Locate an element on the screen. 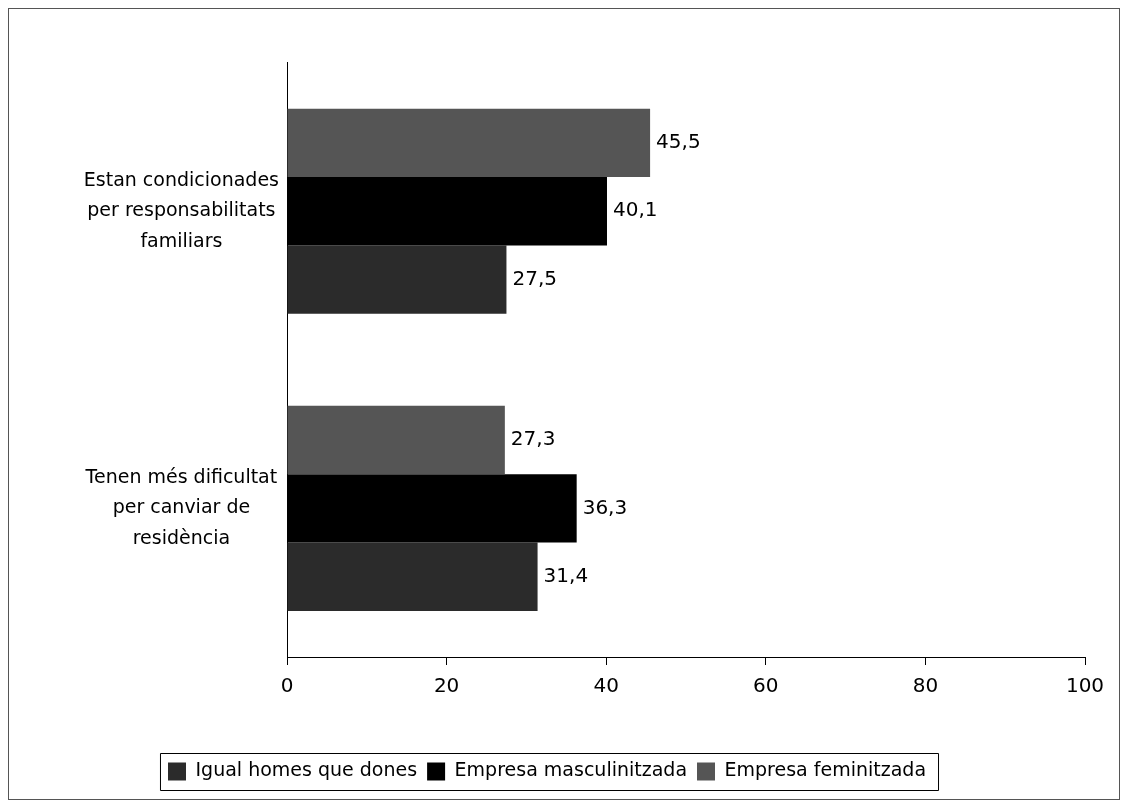  data-label: 27,3 is located at coordinates (533, 438).